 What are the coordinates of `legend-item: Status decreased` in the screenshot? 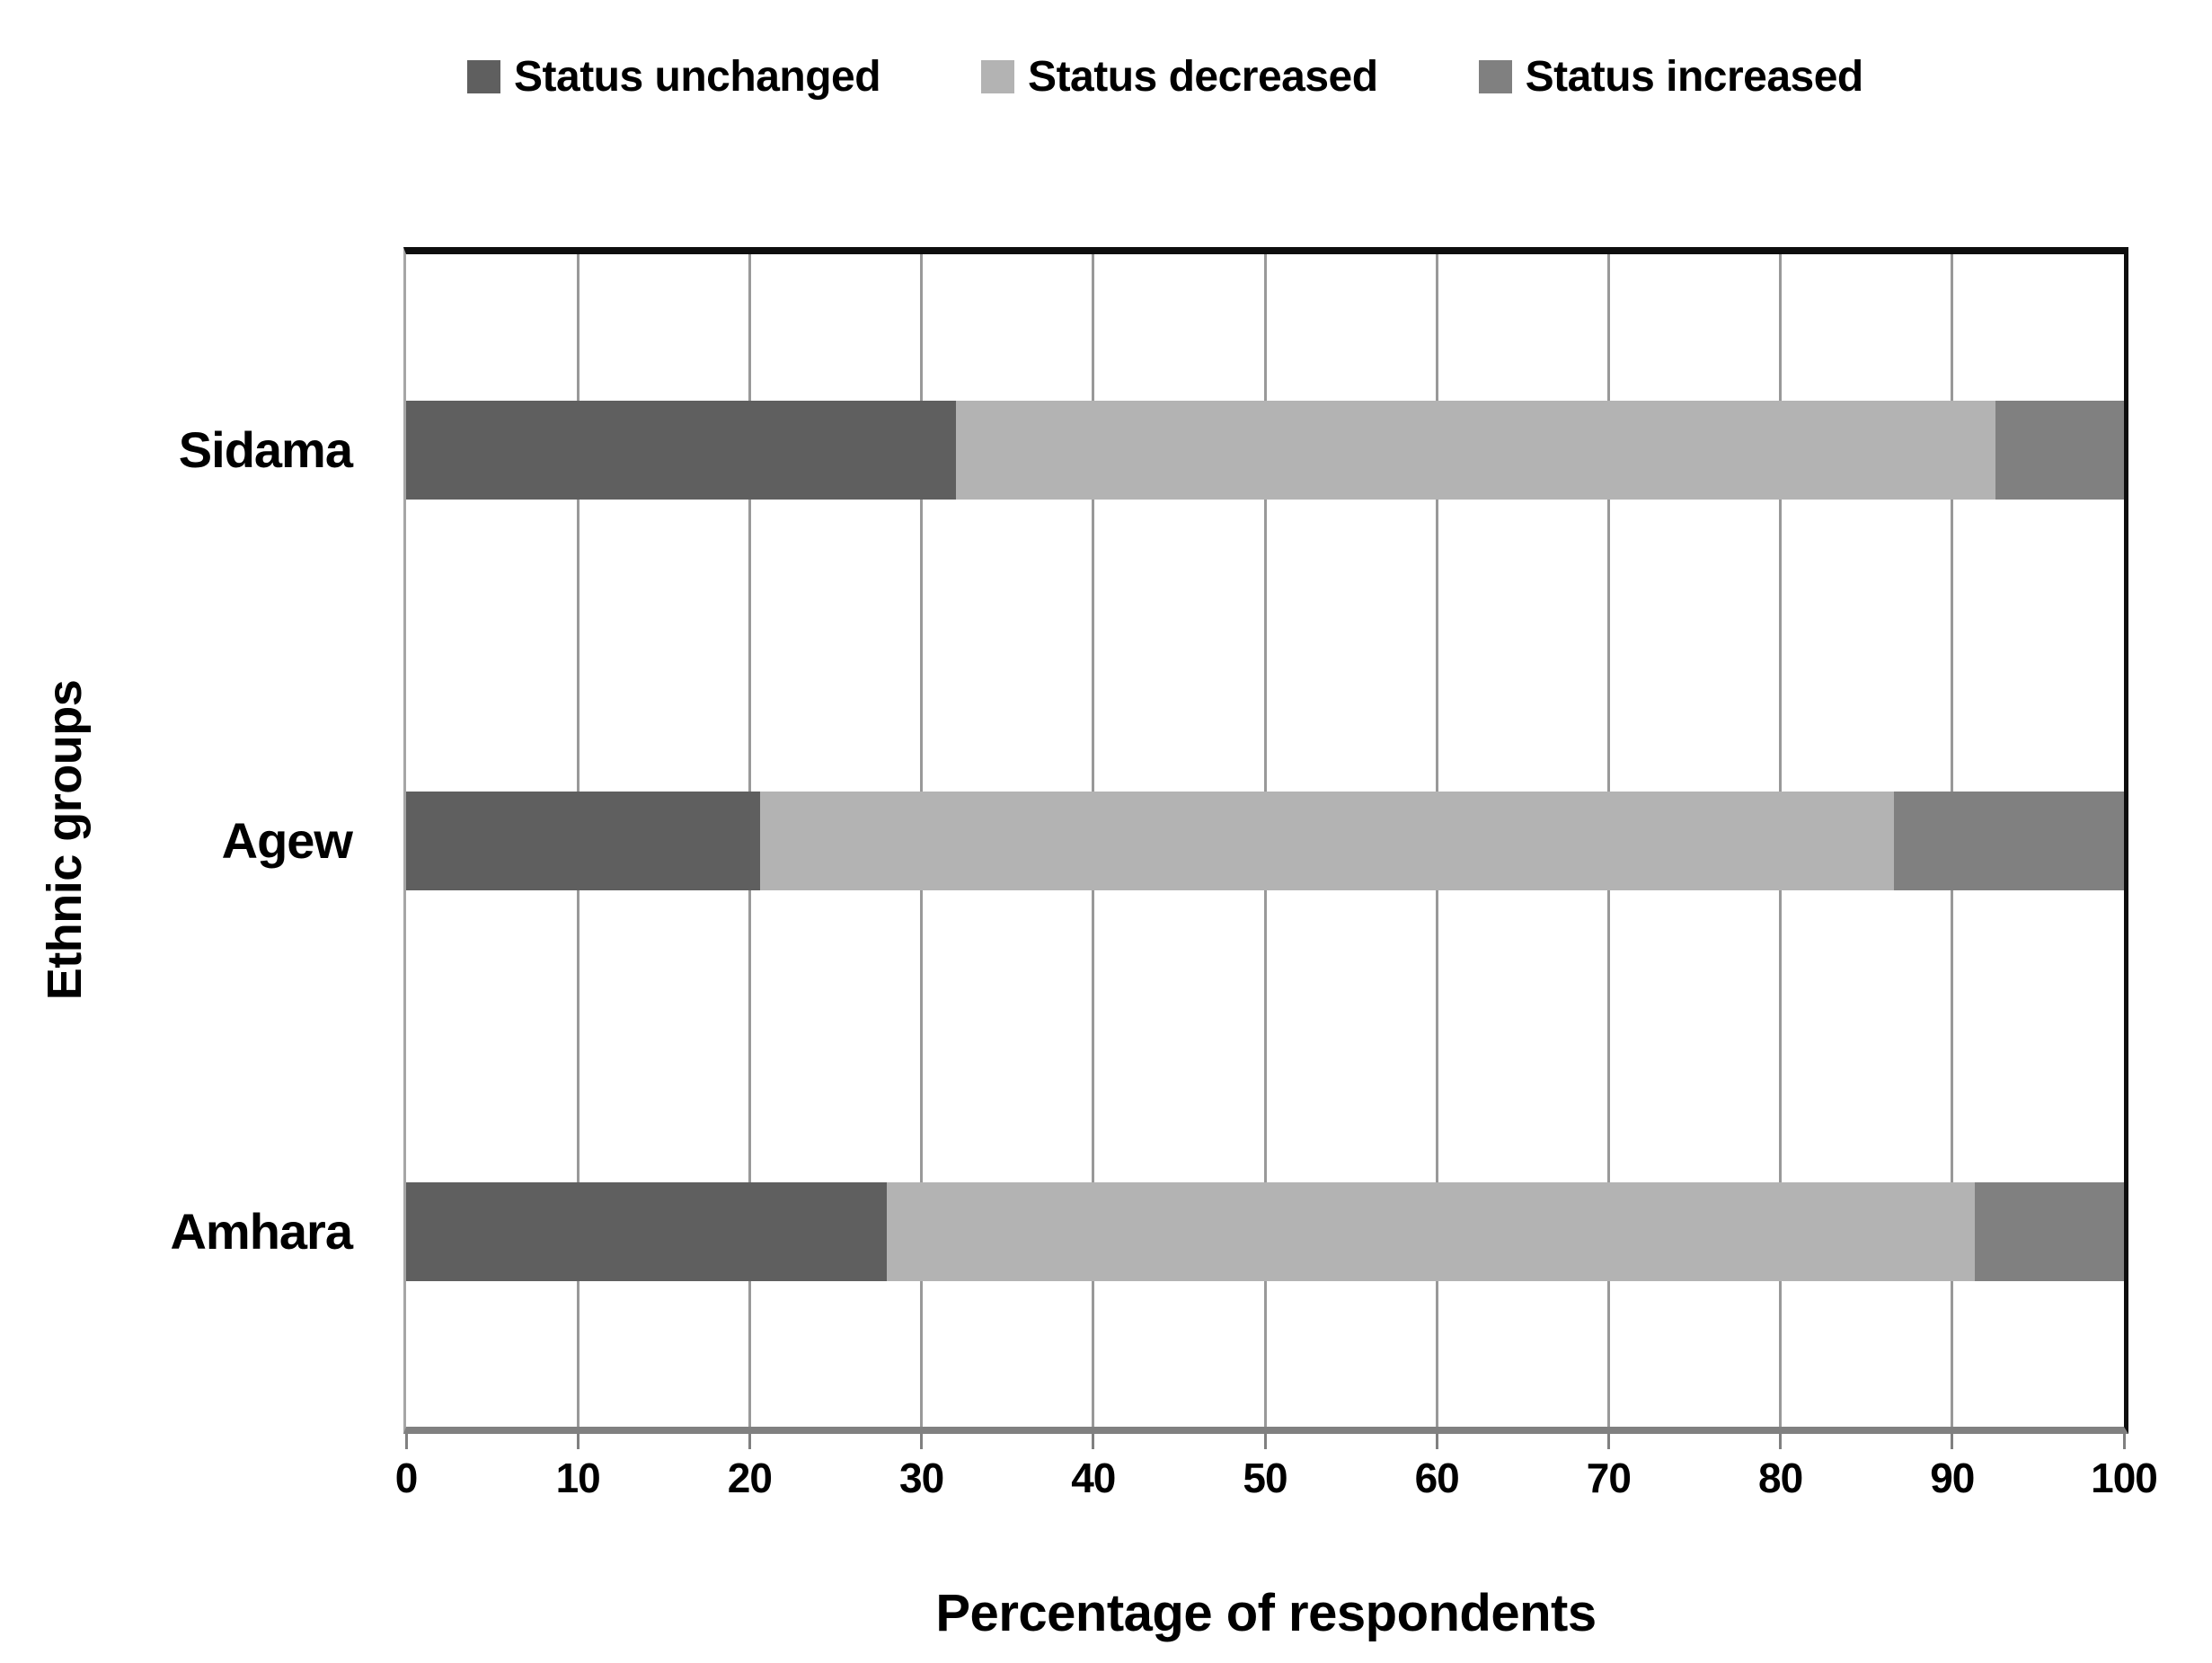 It's located at (1180, 77).